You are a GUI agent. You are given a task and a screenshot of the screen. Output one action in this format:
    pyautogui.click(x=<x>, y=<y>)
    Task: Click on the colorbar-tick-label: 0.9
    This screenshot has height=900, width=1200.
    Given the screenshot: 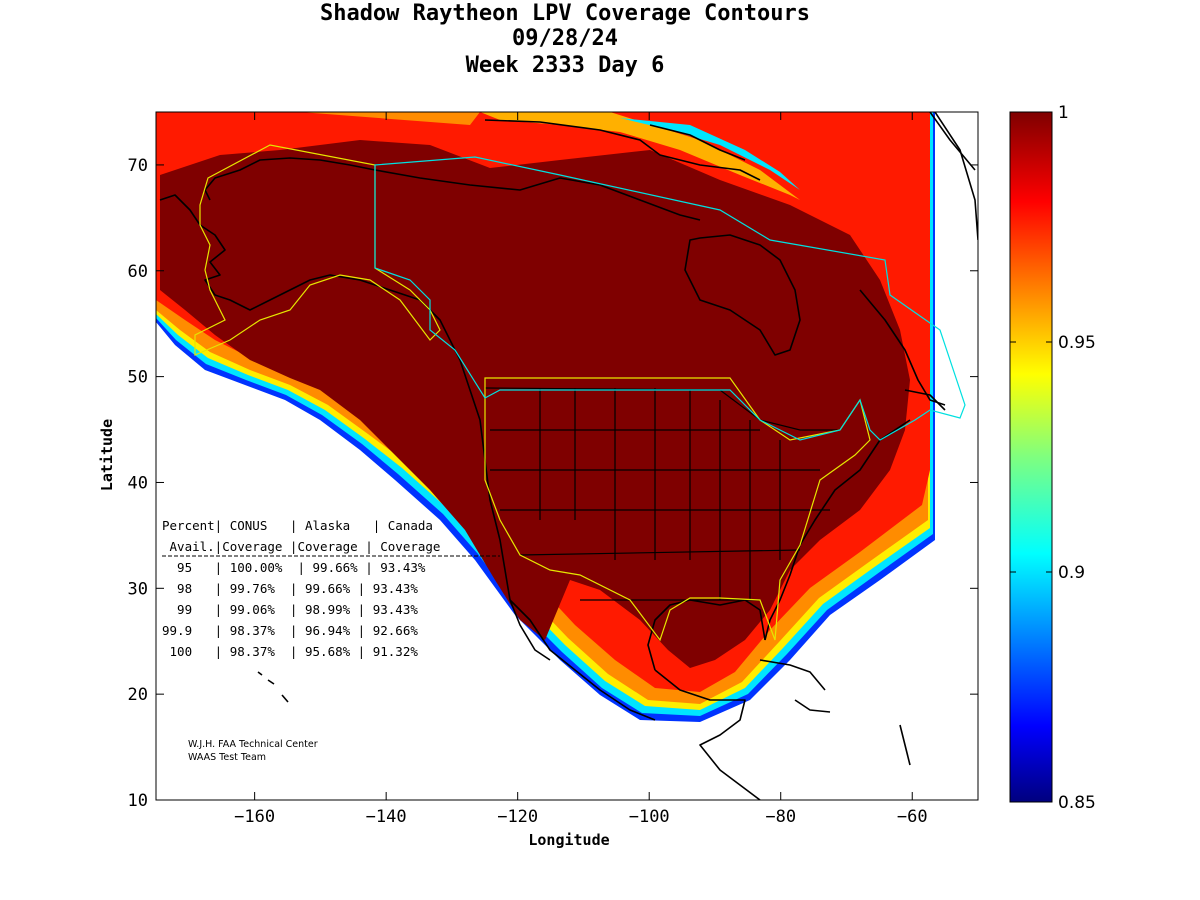 What is the action you would take?
    pyautogui.click(x=1071, y=573)
    